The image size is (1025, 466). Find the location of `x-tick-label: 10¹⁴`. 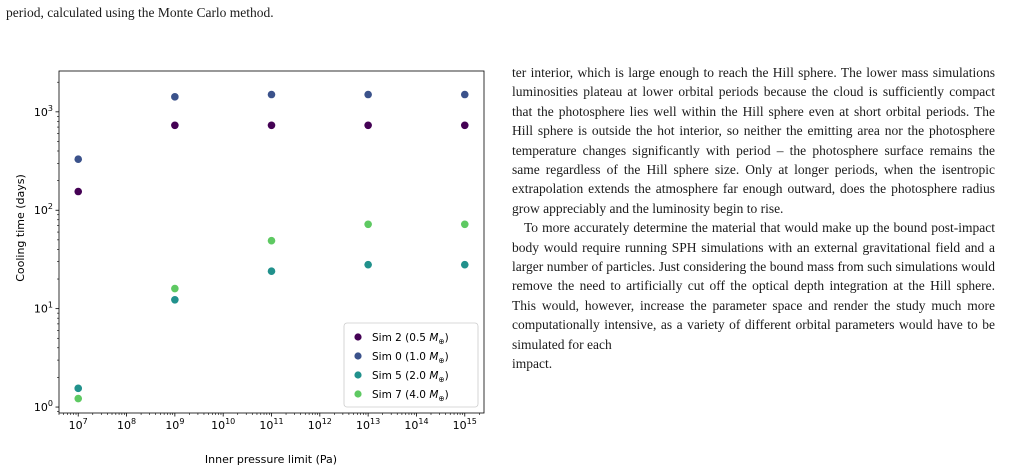

x-tick-label: 10¹⁴ is located at coordinates (416, 424).